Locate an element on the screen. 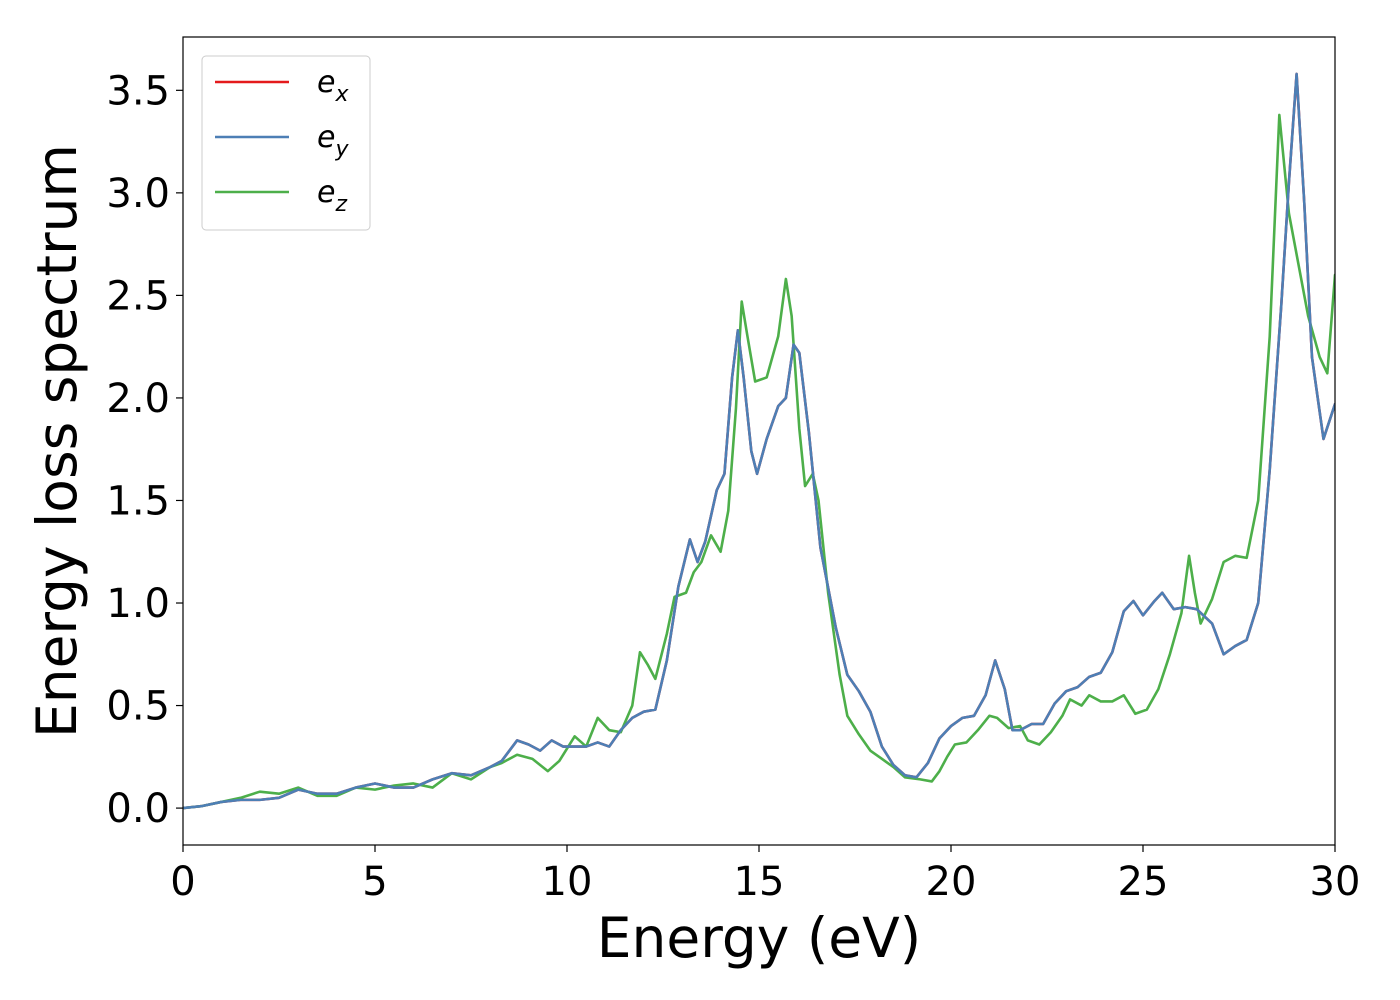 The height and width of the screenshot is (1000, 1400). y-tick-label: 3.5 is located at coordinates (138, 91).